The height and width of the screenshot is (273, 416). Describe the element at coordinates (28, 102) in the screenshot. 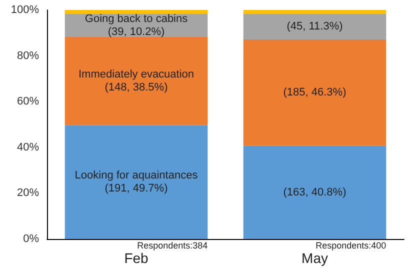

I see `y-tick-label: 60%` at that location.